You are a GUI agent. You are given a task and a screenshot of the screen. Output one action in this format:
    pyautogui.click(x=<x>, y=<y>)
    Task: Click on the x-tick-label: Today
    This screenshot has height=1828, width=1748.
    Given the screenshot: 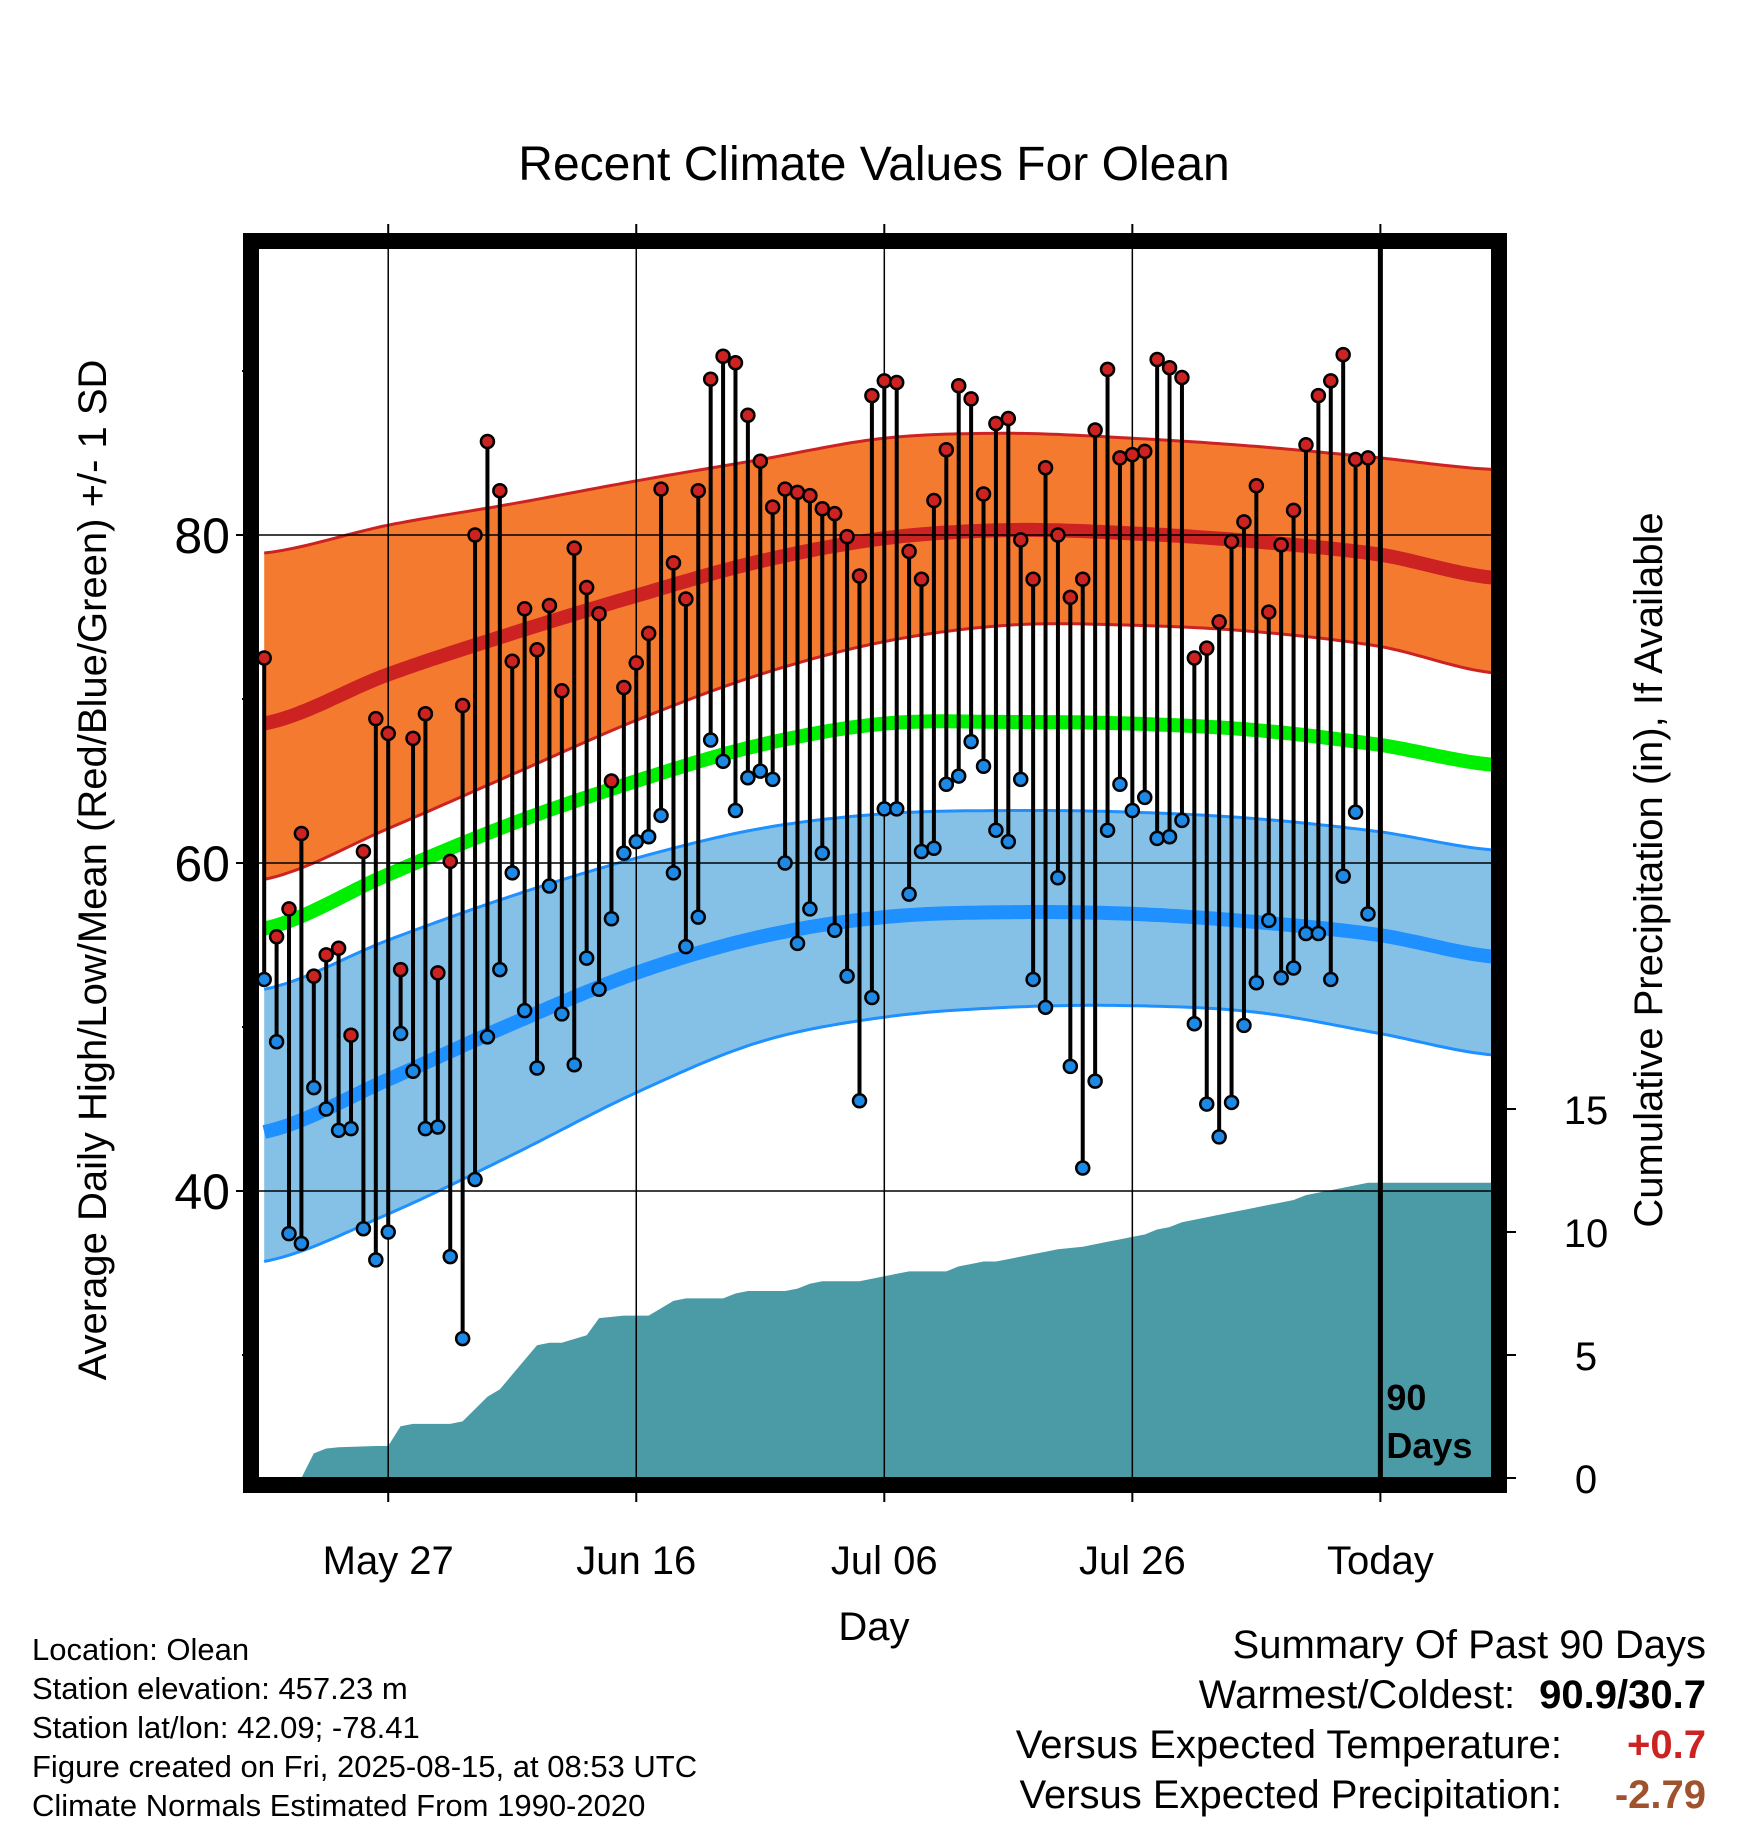 What is the action you would take?
    pyautogui.click(x=1380, y=1561)
    